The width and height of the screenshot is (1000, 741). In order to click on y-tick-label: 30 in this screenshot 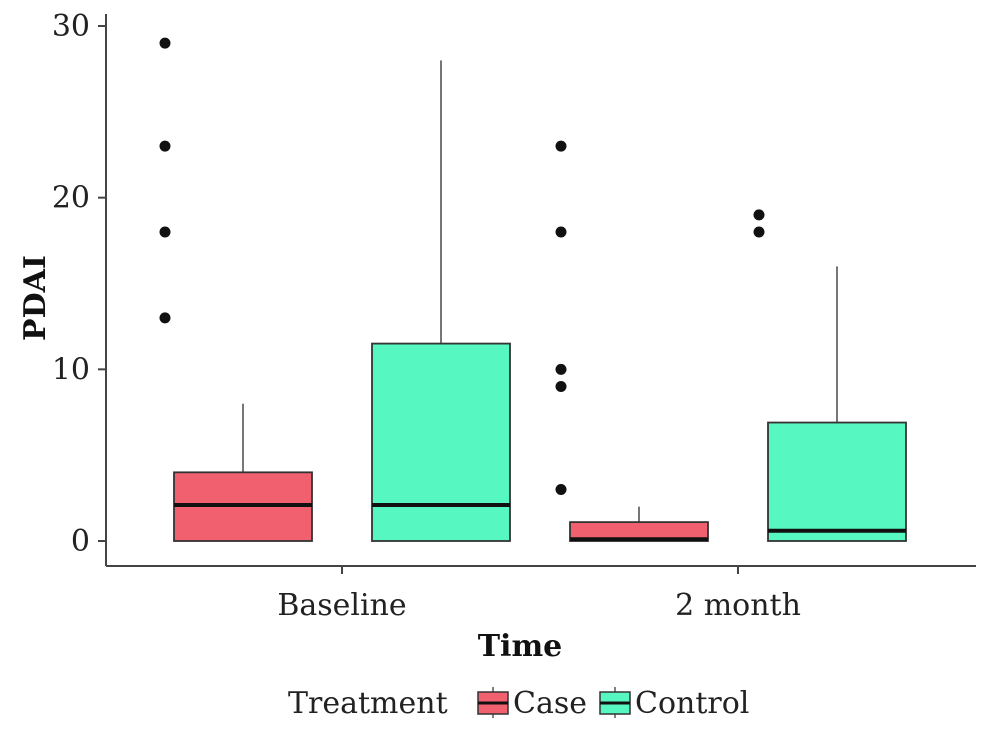, I will do `click(71, 26)`.